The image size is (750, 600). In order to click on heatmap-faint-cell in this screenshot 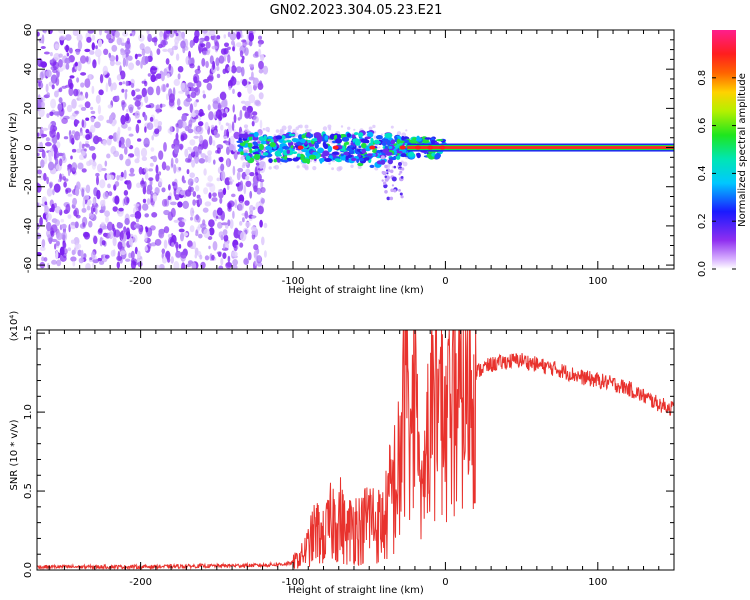, I will do `click(340, 168)`.